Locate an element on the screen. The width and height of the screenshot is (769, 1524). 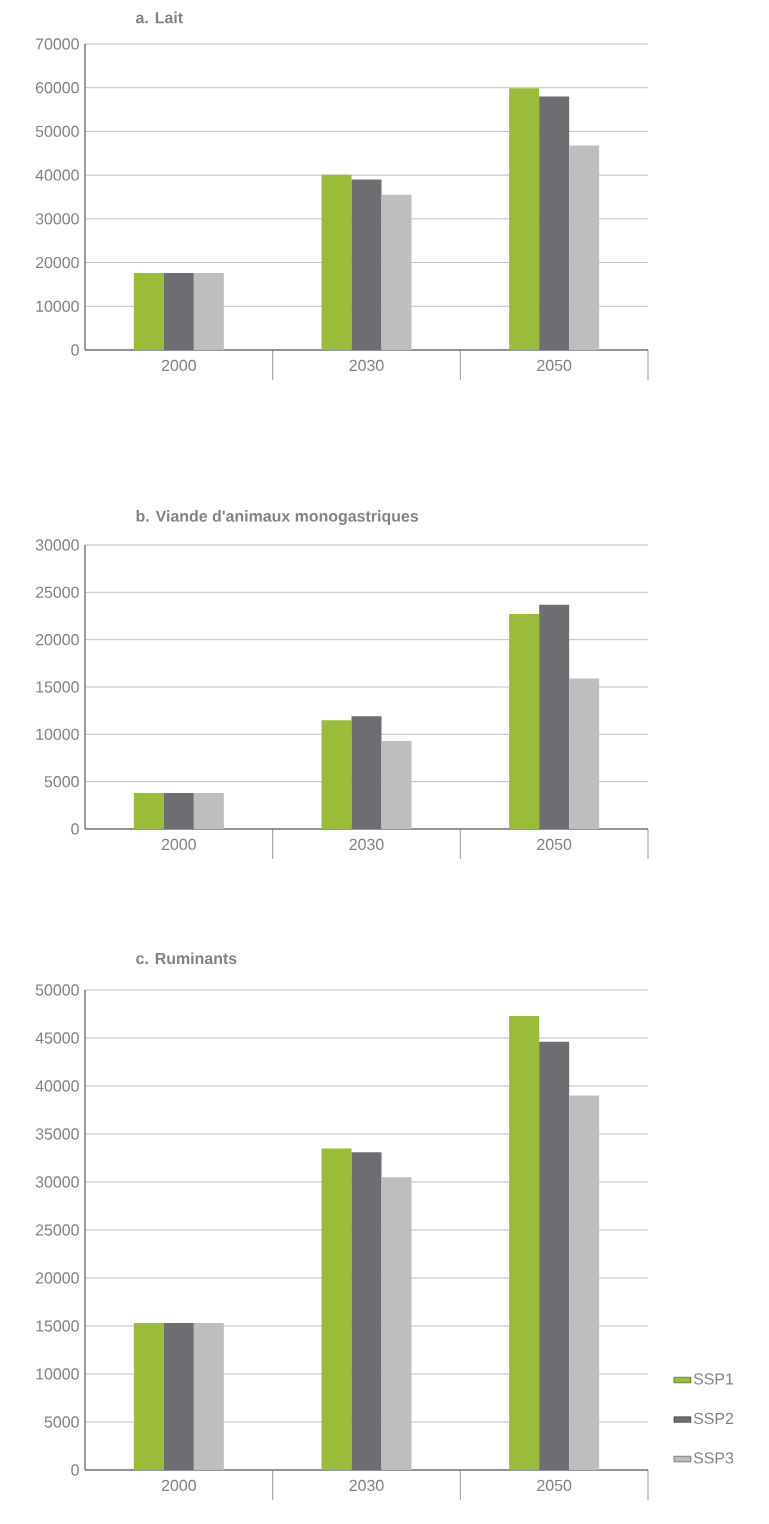
chart-title: c. Ruminants is located at coordinates (186, 958).